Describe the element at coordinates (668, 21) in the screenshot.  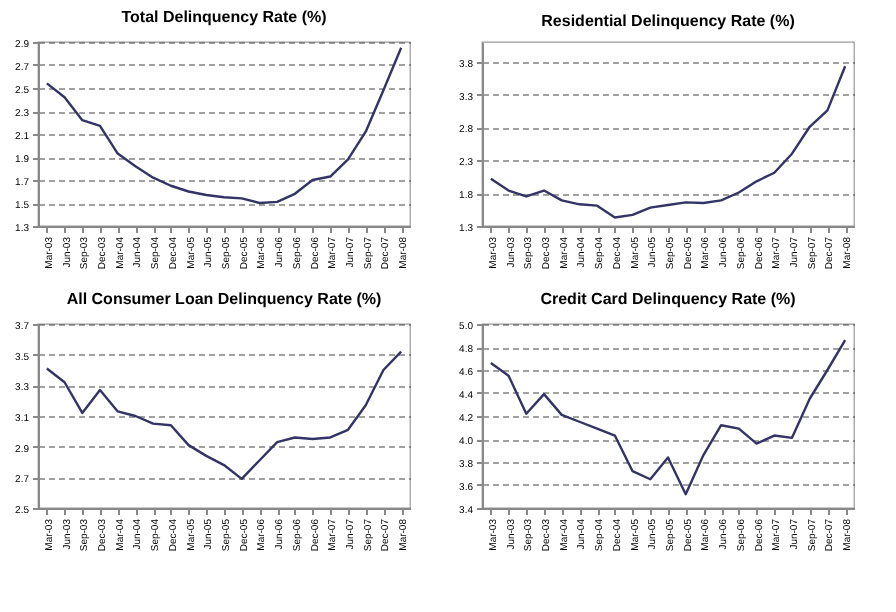
I see `chart-title: Residential Delinquency Rate (%)` at that location.